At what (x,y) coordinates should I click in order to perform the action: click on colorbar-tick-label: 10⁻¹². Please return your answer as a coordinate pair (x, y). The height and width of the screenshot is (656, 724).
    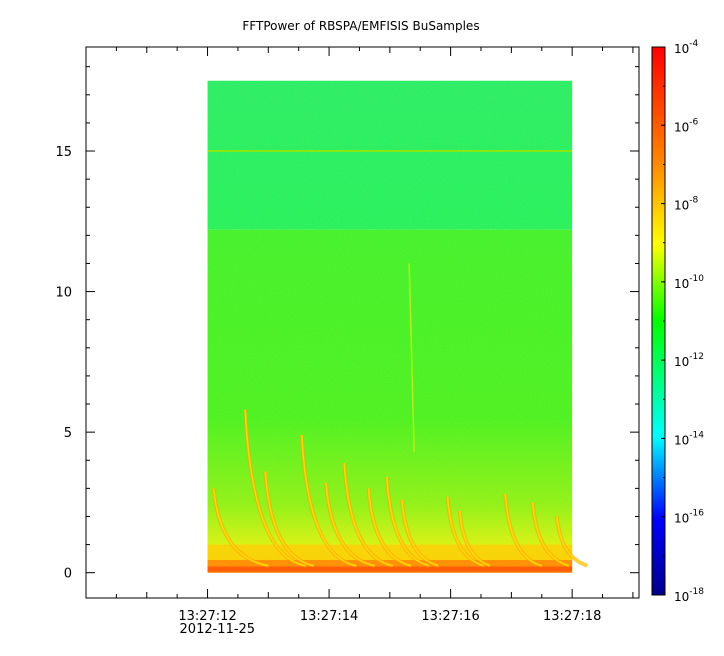
    Looking at the image, I should click on (689, 360).